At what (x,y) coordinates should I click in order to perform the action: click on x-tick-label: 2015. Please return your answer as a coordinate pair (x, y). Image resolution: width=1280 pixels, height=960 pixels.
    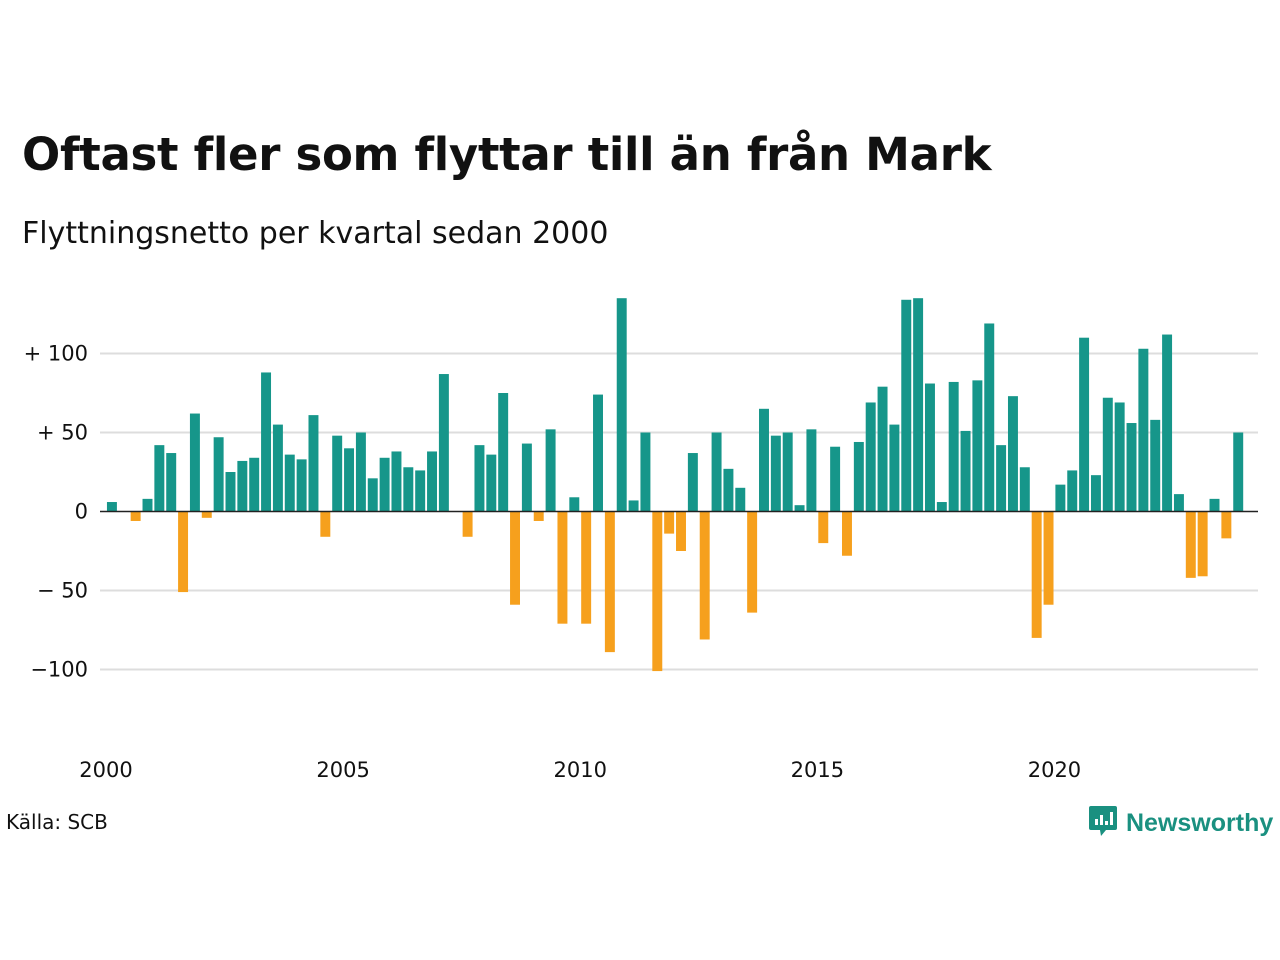
    Looking at the image, I should click on (817, 770).